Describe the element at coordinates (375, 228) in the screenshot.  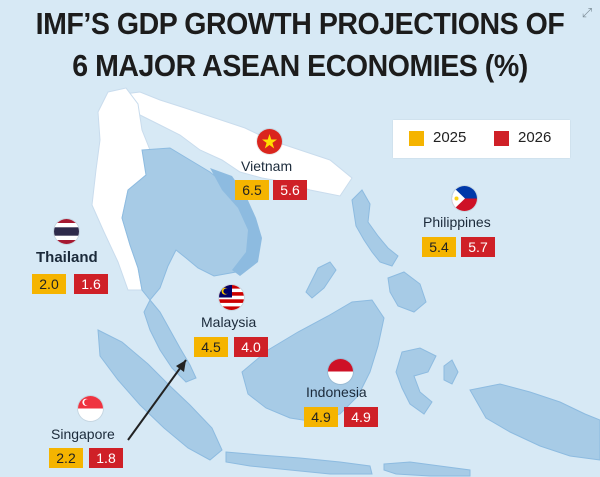
I see `philippines-land` at that location.